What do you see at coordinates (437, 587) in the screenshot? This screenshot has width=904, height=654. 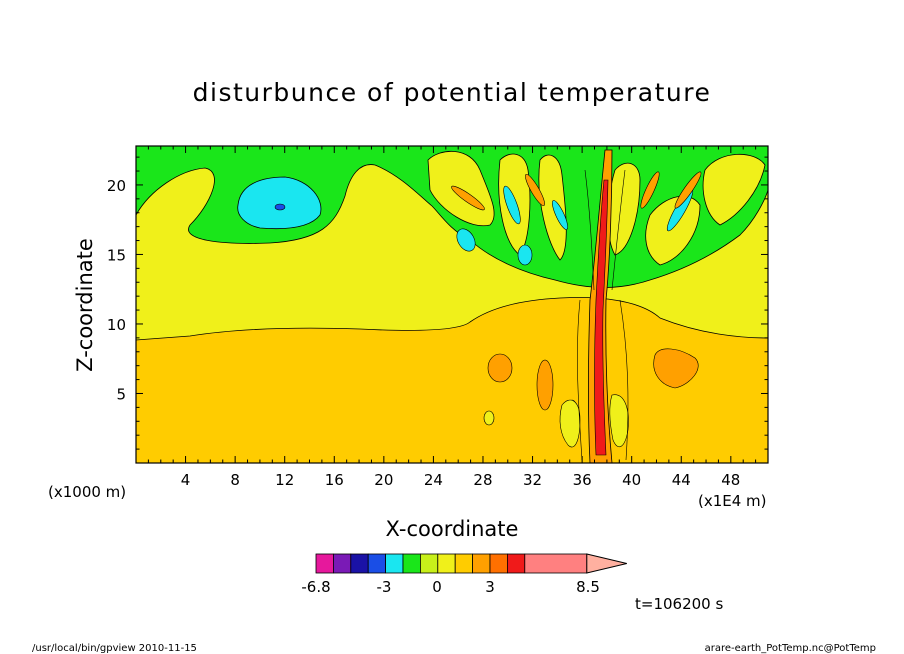 I see `colorbar-tick-label: 0` at bounding box center [437, 587].